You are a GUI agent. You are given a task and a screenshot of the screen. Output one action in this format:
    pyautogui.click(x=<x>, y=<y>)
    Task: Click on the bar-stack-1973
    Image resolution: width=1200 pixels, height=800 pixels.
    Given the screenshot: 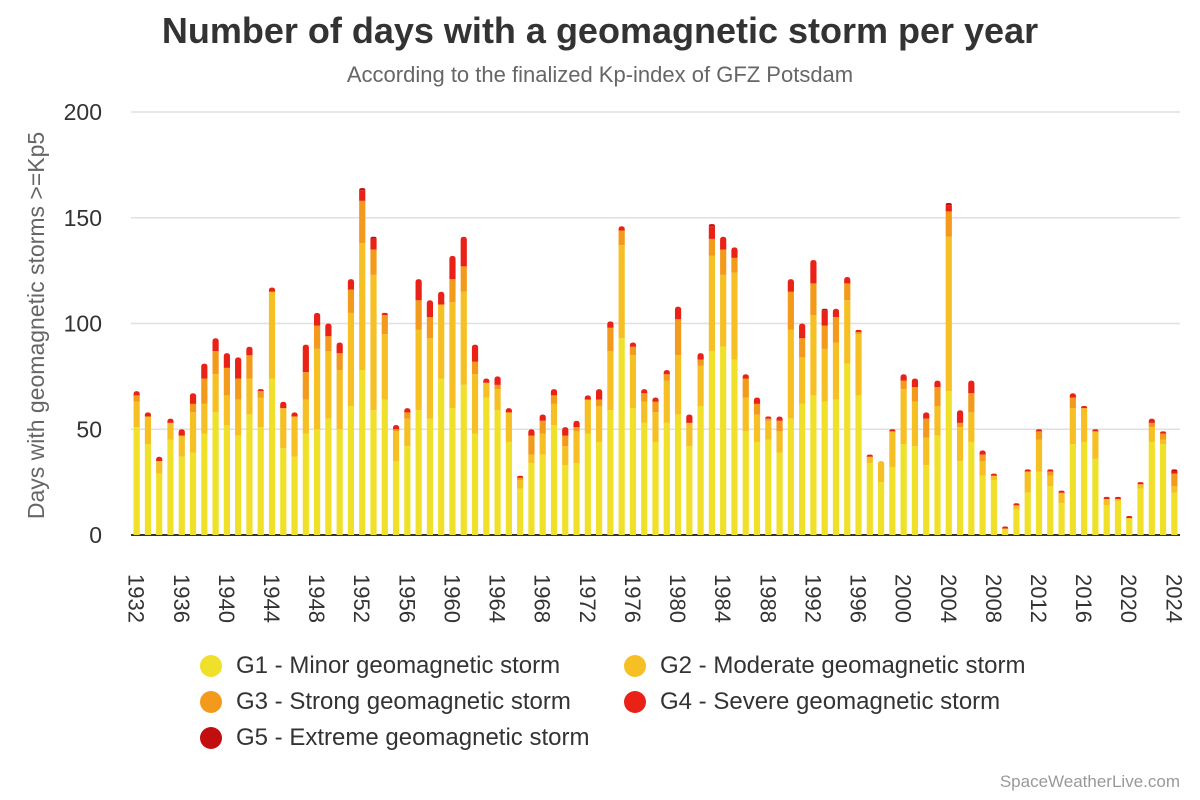 What is the action you would take?
    pyautogui.click(x=599, y=462)
    